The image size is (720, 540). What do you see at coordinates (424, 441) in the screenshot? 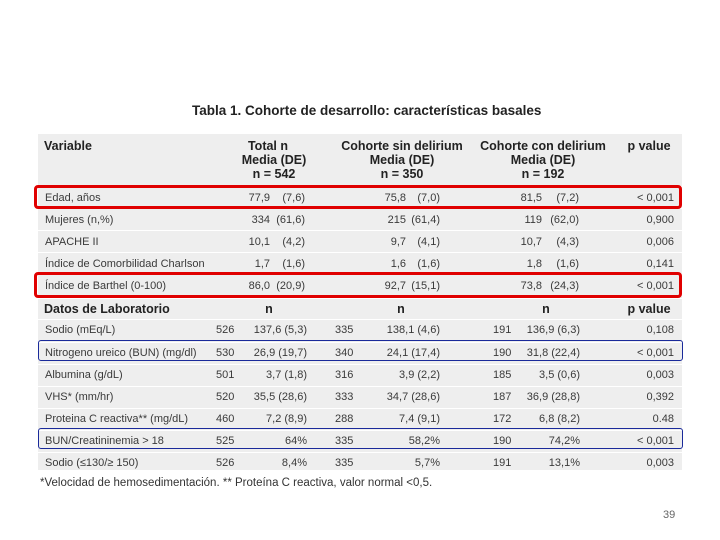
I see `cell: 58,2%` at bounding box center [424, 441].